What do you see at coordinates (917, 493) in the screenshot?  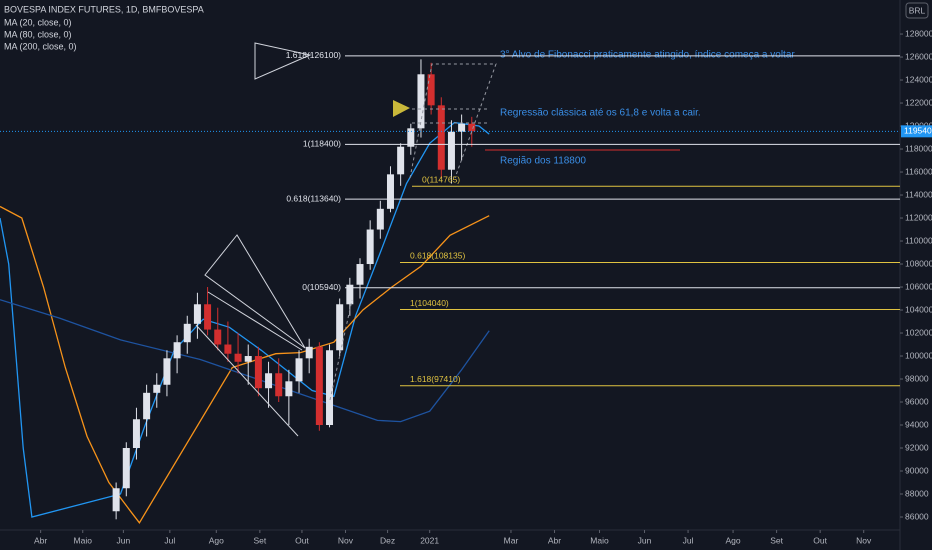 I see `y-tick-label: 88000` at bounding box center [917, 493].